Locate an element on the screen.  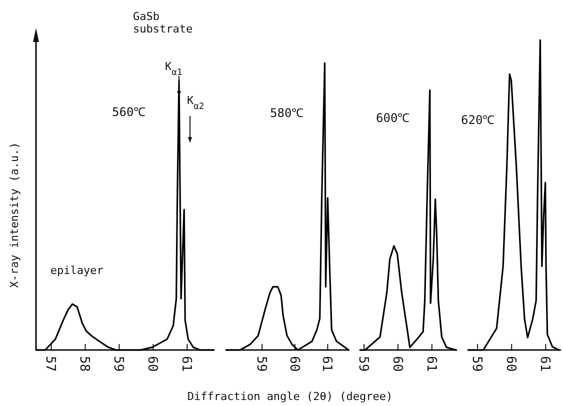
text: 600℃ is located at coordinates (393, 118).